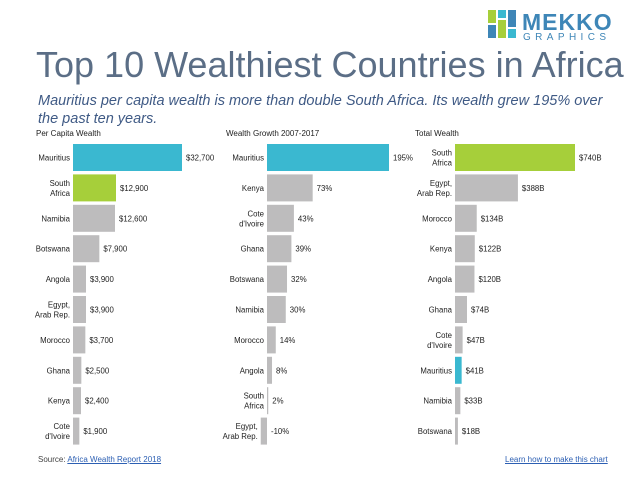 Image resolution: width=638 pixels, height=479 pixels. Describe the element at coordinates (567, 22) in the screenshot. I see `brand-name: MEKKO` at that location.